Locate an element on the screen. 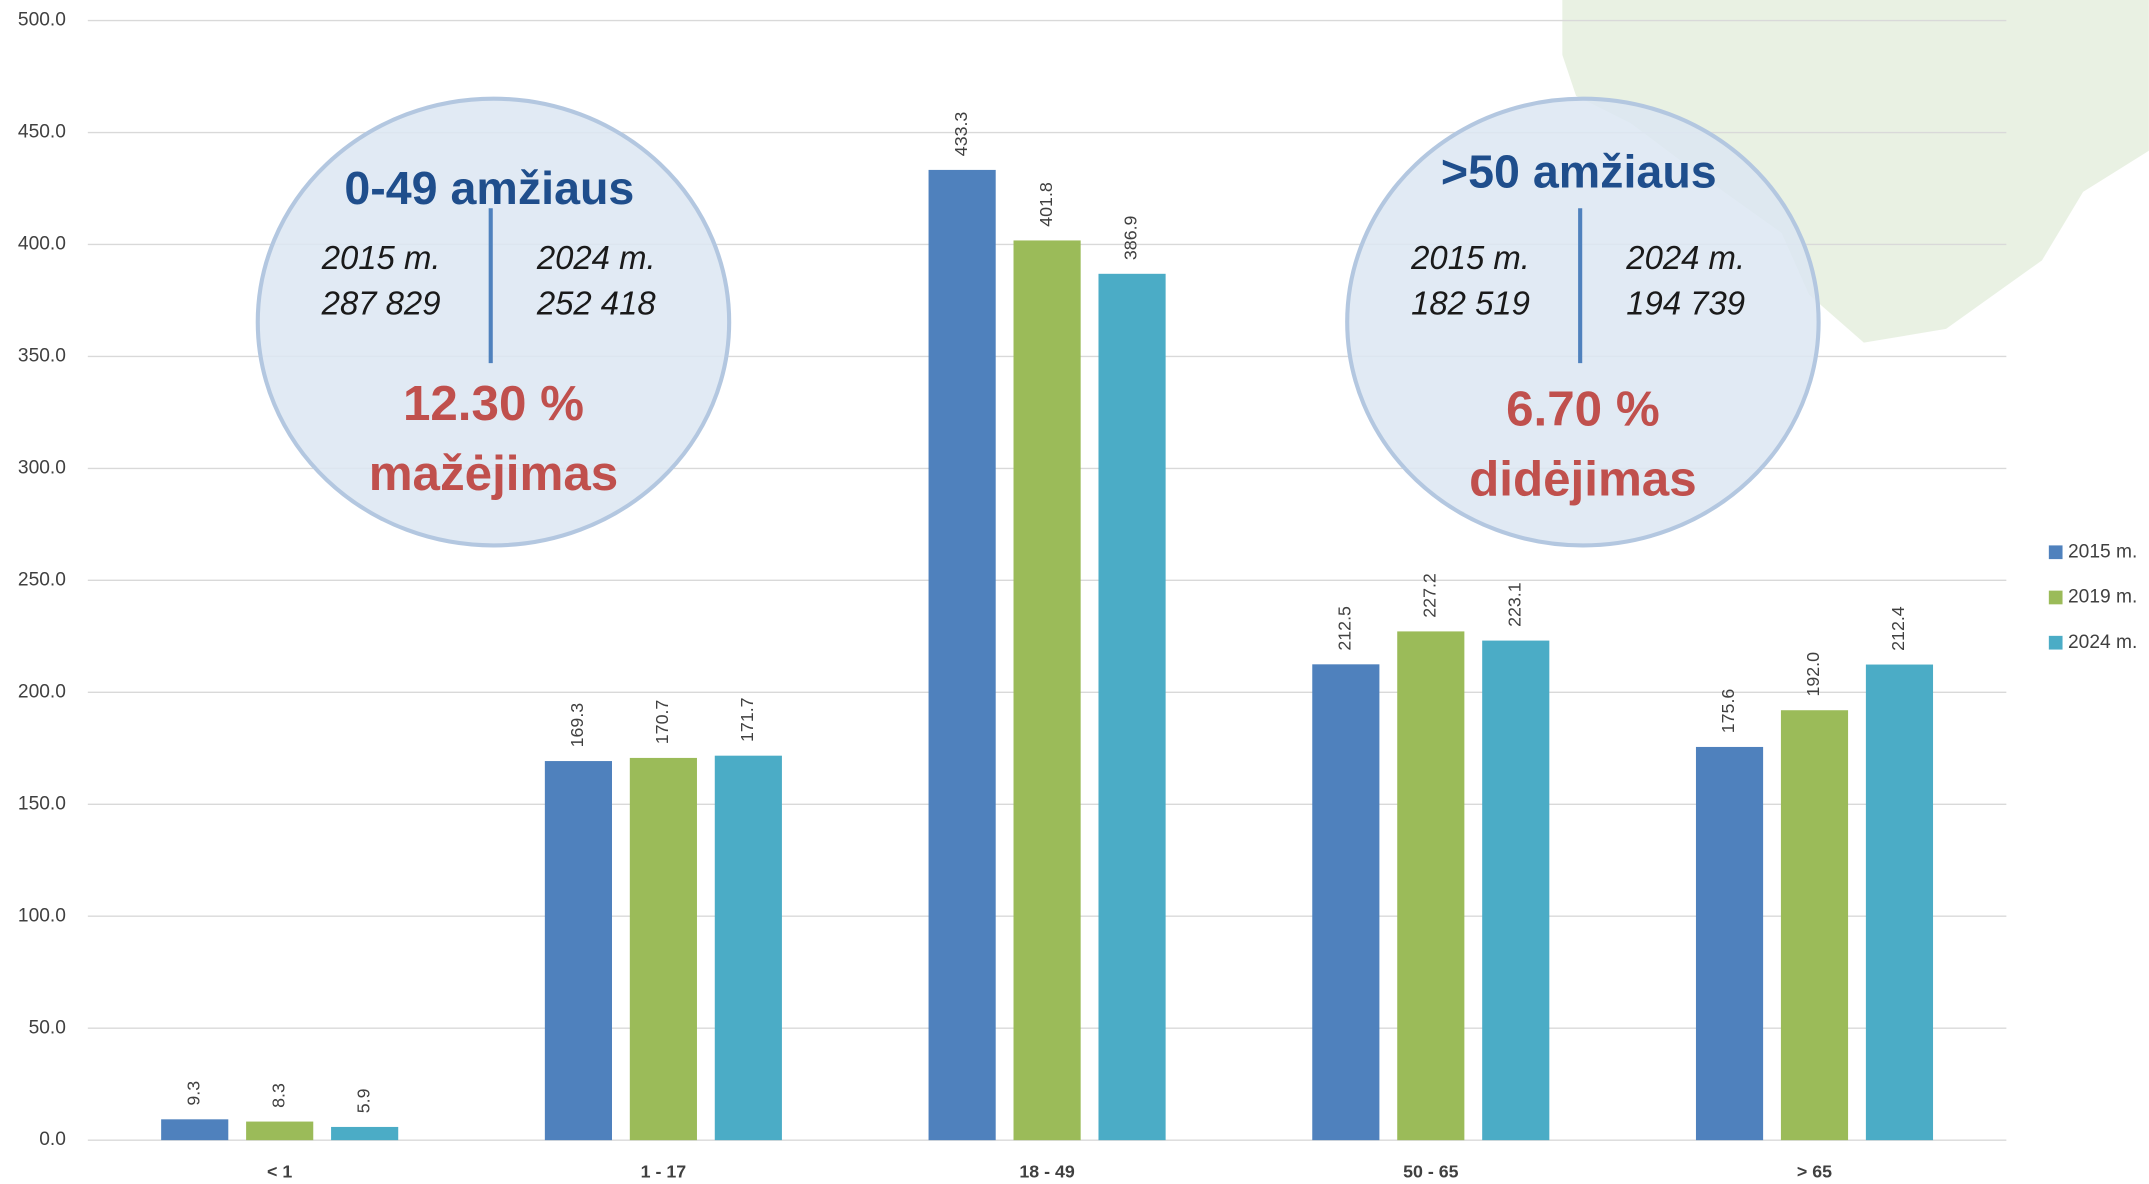 Image resolution: width=2149 pixels, height=1184 pixels. legend-label: 2024 m. is located at coordinates (2102, 642).